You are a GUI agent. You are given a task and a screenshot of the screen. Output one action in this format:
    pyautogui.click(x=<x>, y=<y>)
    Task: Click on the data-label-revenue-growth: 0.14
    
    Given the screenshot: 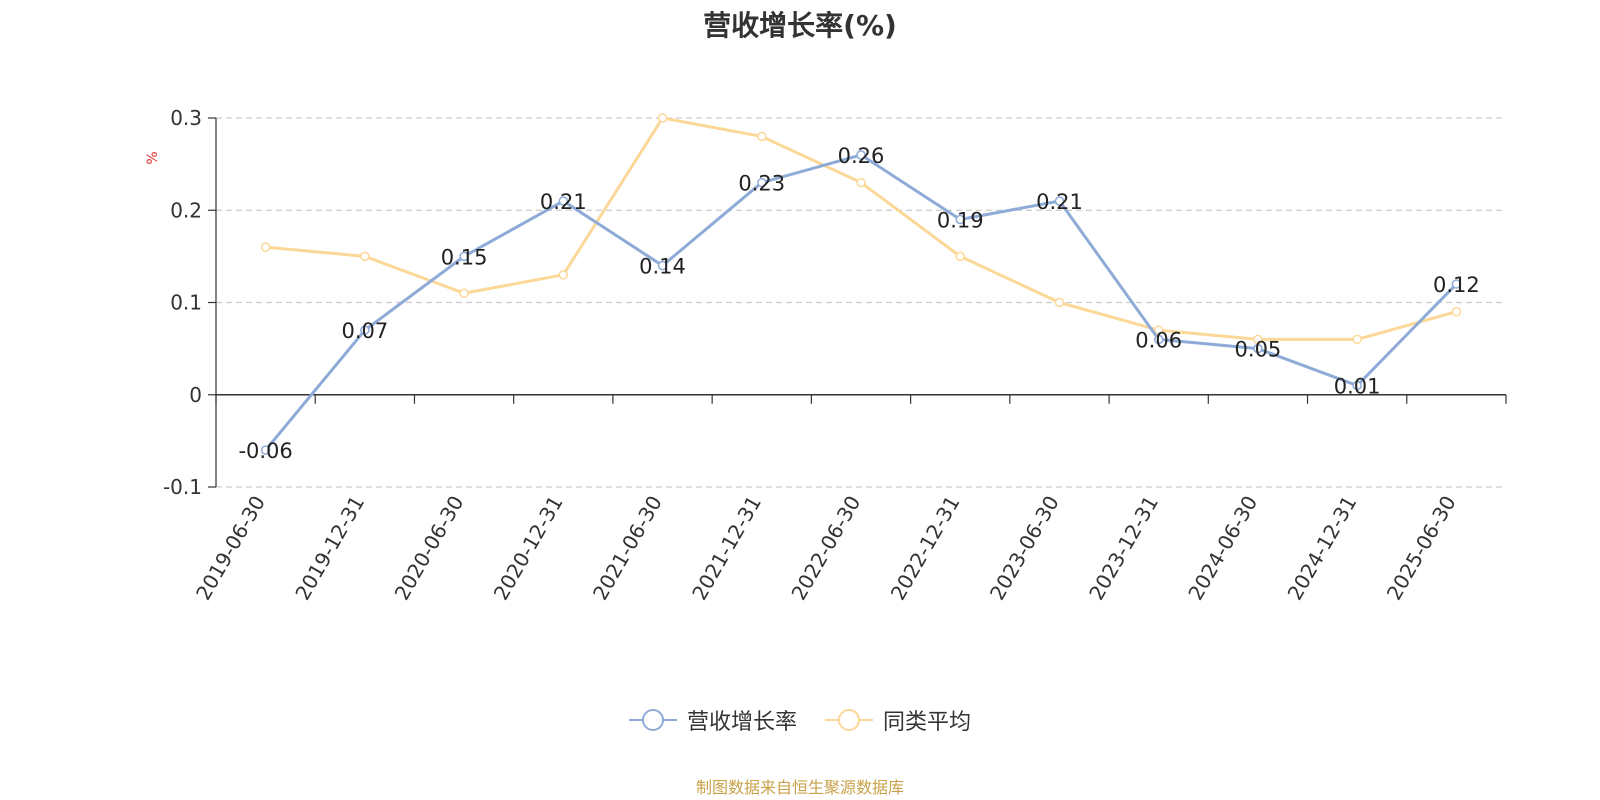 What is the action you would take?
    pyautogui.click(x=662, y=267)
    